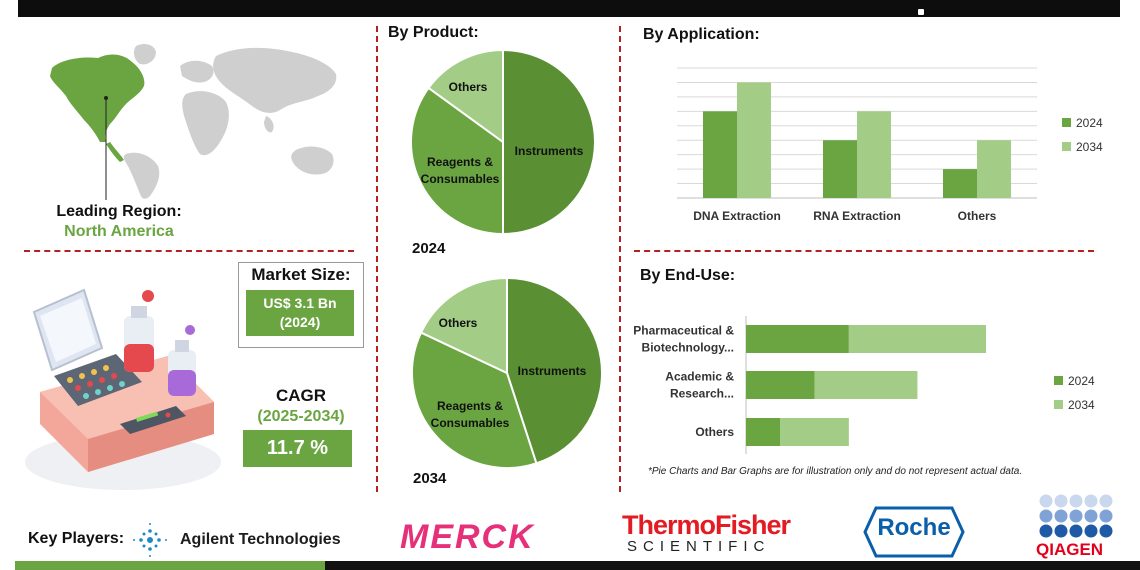 This screenshot has width=1140, height=570. Describe the element at coordinates (377, 259) in the screenshot. I see `divider-vertical-left` at that location.